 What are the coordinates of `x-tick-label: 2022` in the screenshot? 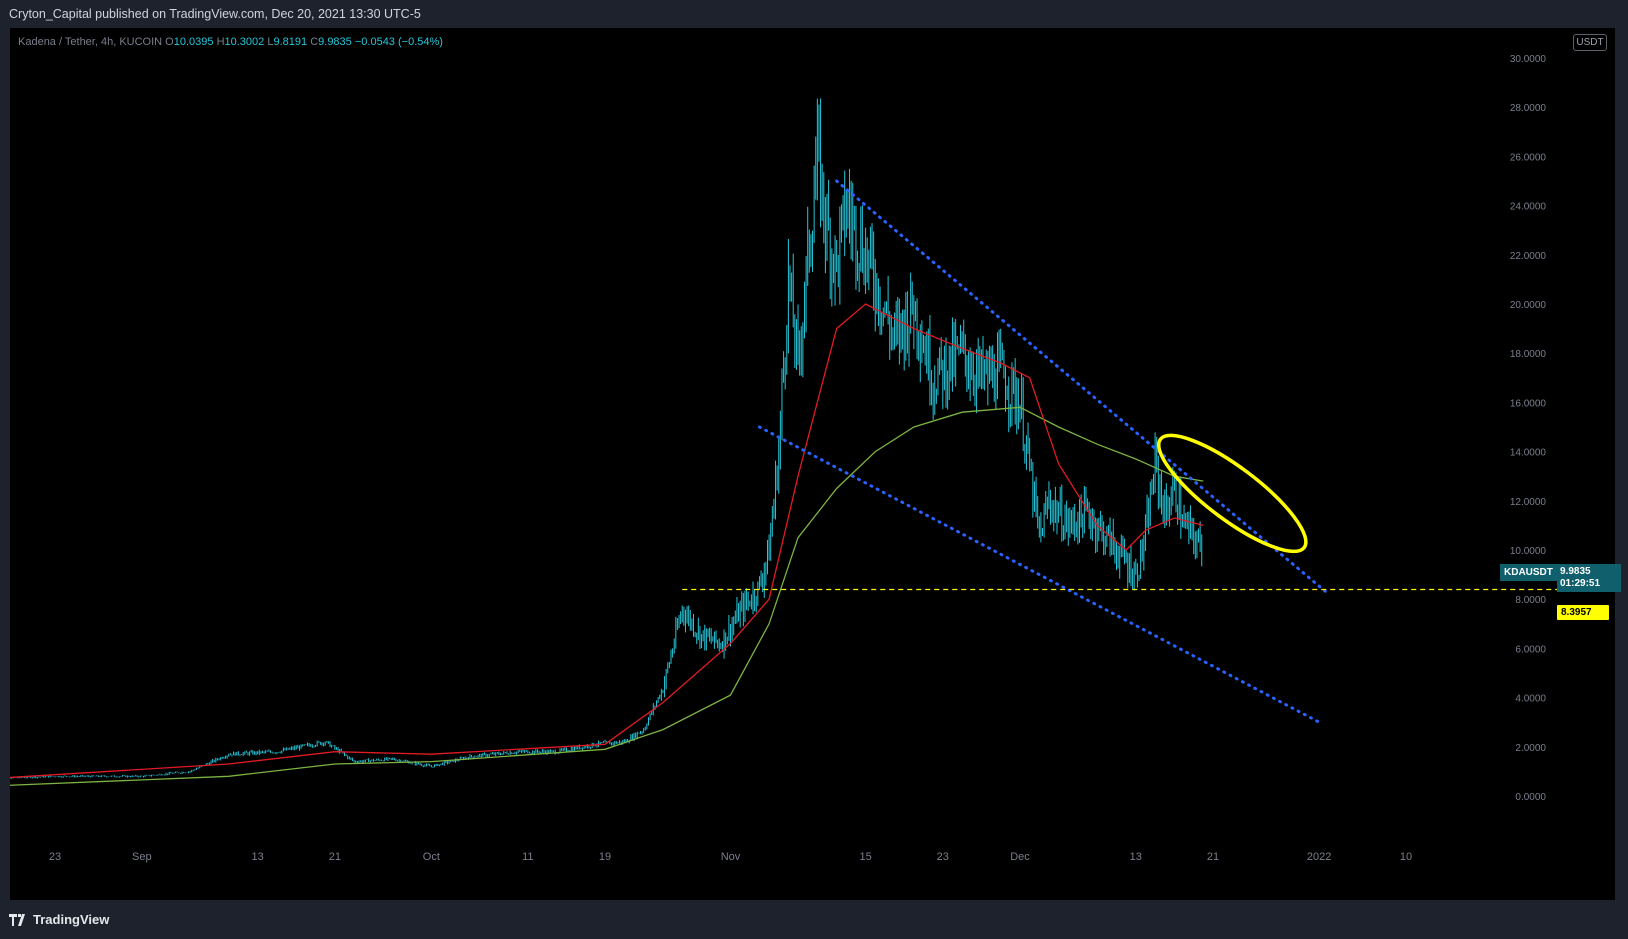 It's located at (1319, 857).